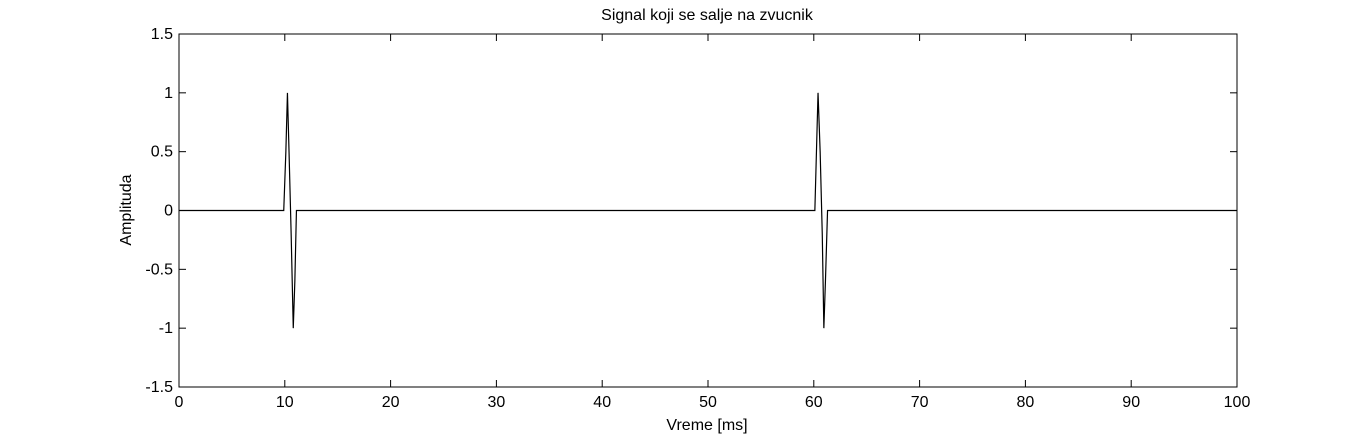  I want to click on y-tick-label: -1, so click(166, 328).